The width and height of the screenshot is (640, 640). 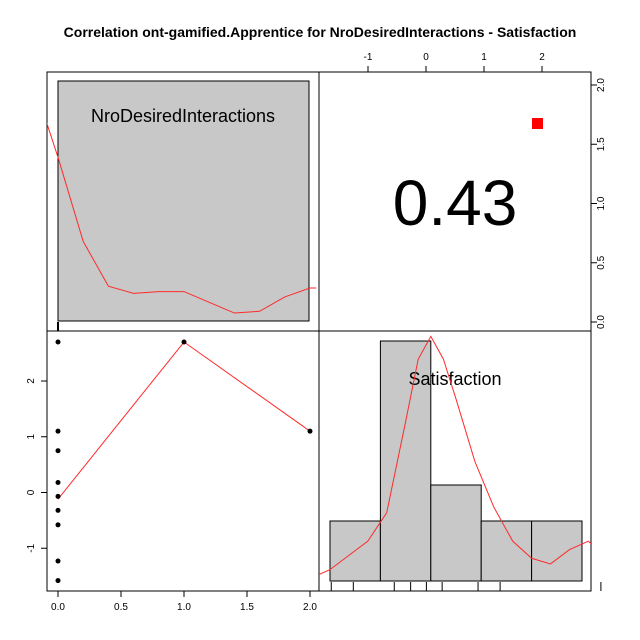 I want to click on bottom-axis-tick-label: 0.5, so click(x=121, y=607).